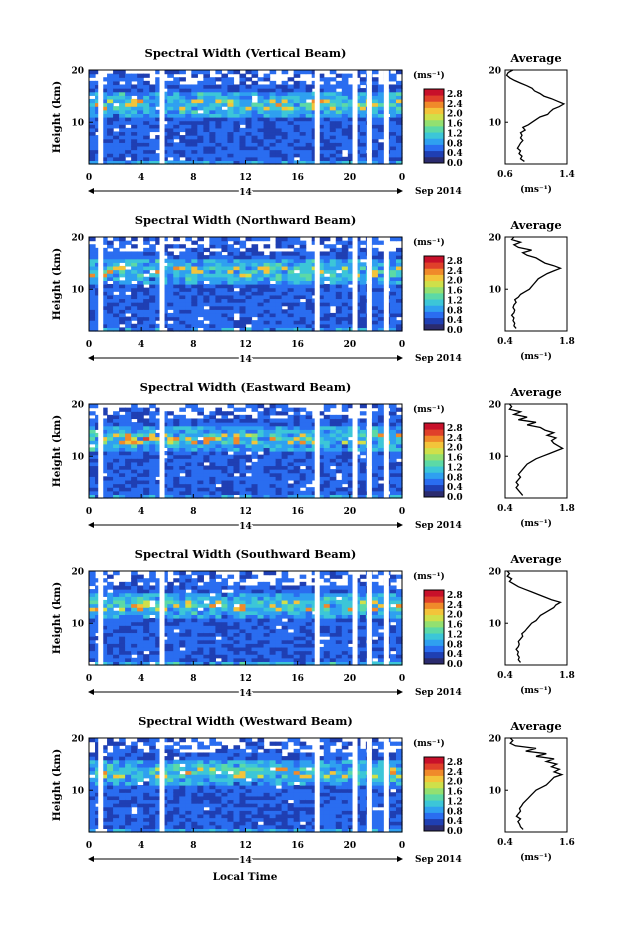 Image resolution: width=622 pixels, height=929 pixels. I want to click on x-tick-label: 16, so click(297, 345).